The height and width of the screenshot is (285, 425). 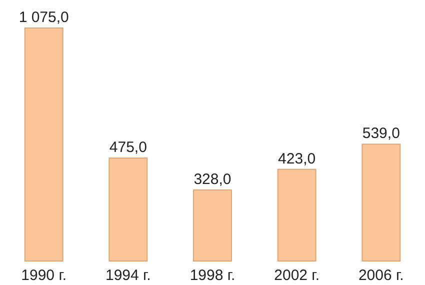 I want to click on x-tick-label: 2006 г., so click(x=381, y=275).